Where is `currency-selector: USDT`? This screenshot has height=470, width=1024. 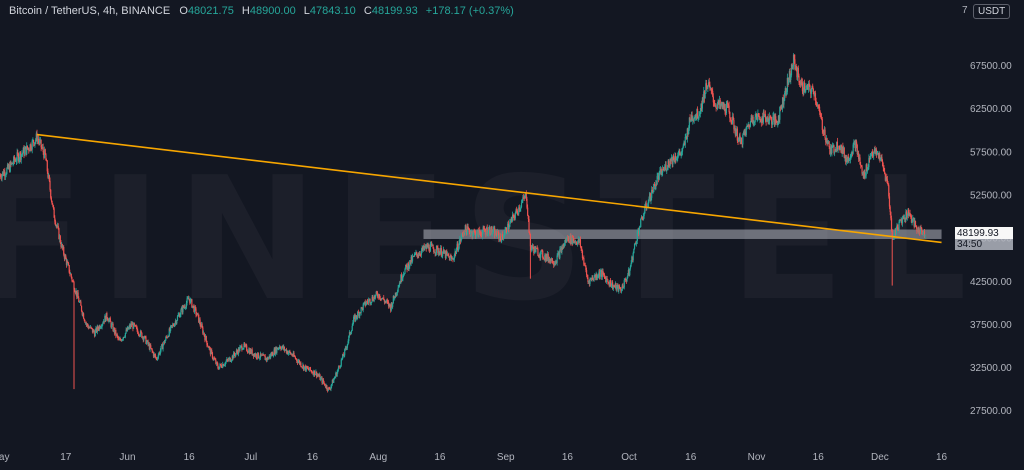
currency-selector: USDT is located at coordinates (992, 11).